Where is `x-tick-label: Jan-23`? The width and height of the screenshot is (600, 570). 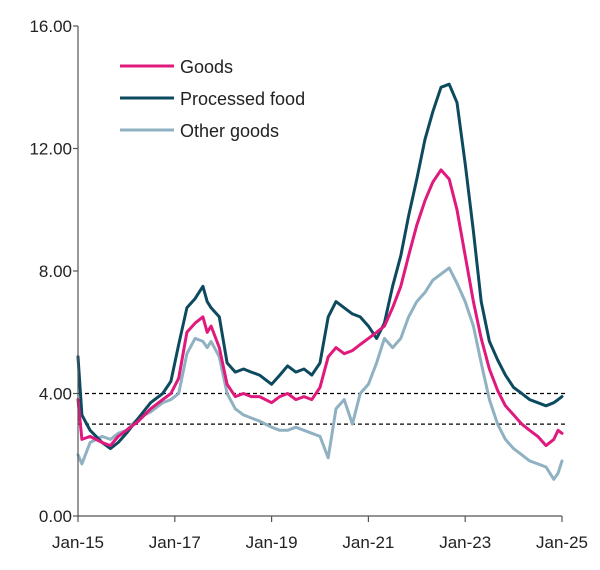 x-tick-label: Jan-23 is located at coordinates (465, 542).